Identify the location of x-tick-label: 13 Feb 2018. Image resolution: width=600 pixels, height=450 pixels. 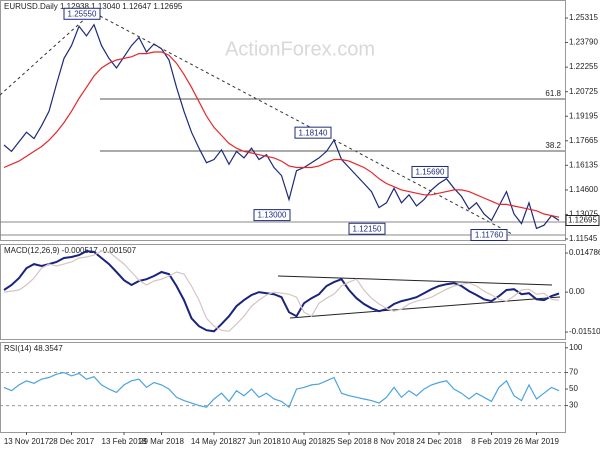
(124, 441).